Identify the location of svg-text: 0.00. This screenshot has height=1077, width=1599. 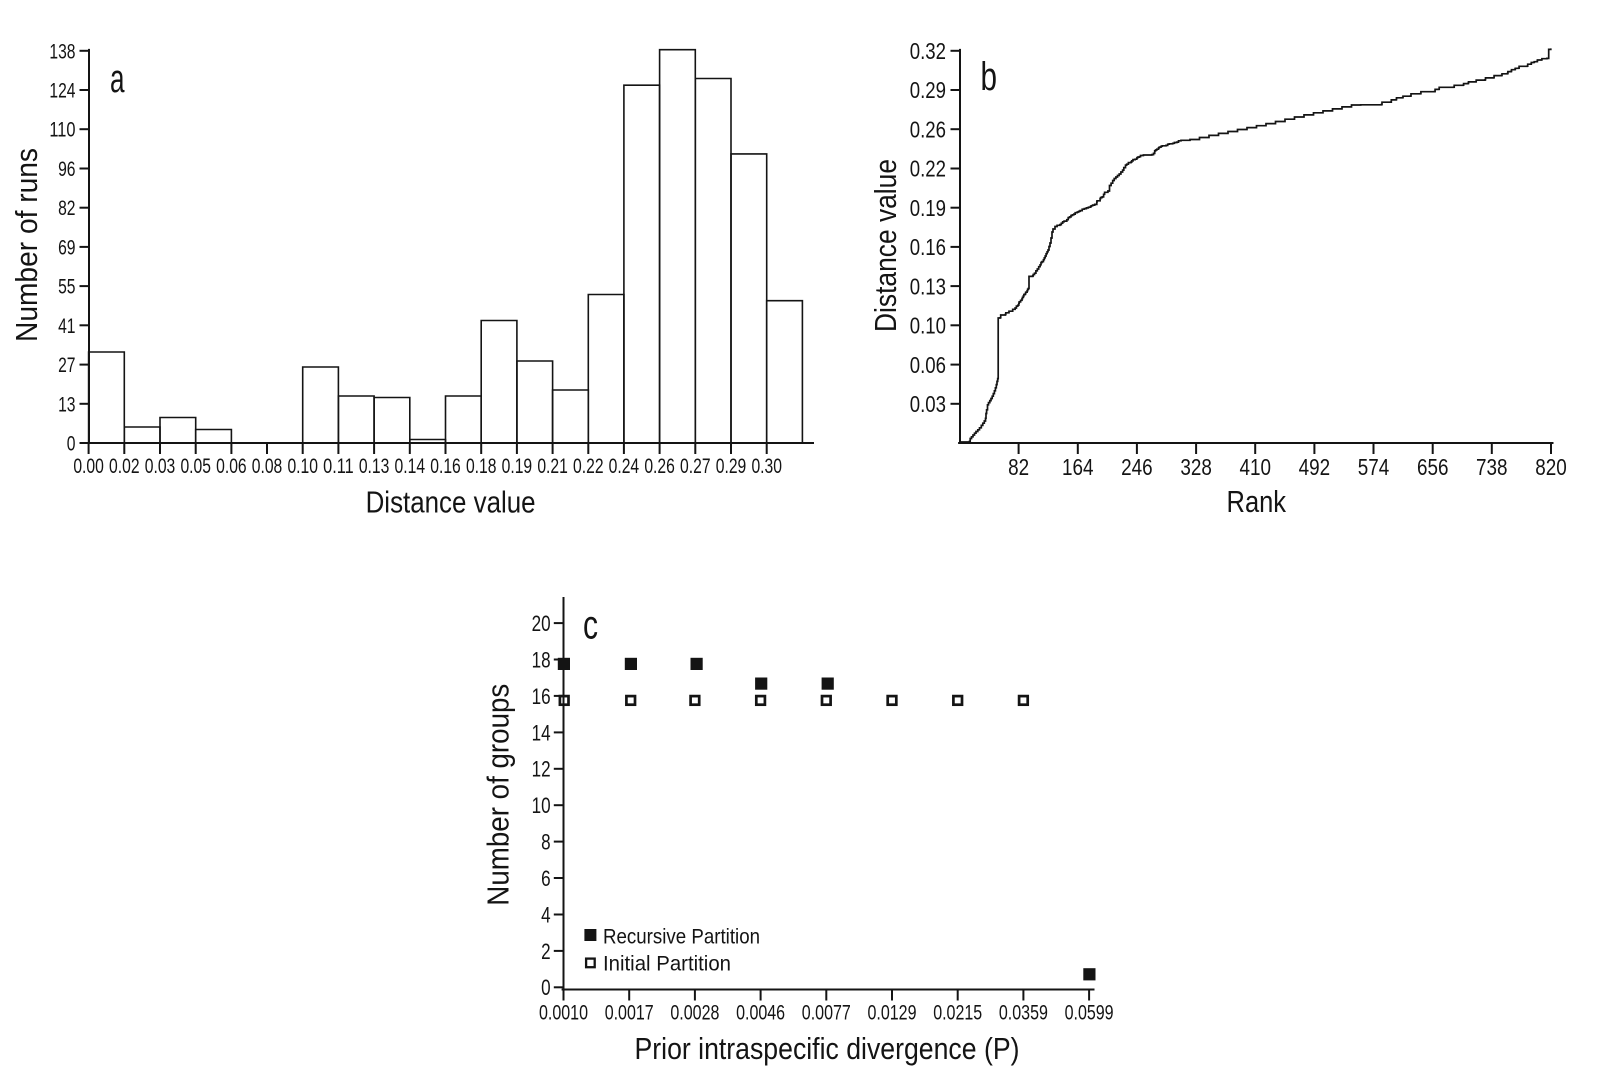
(88, 466).